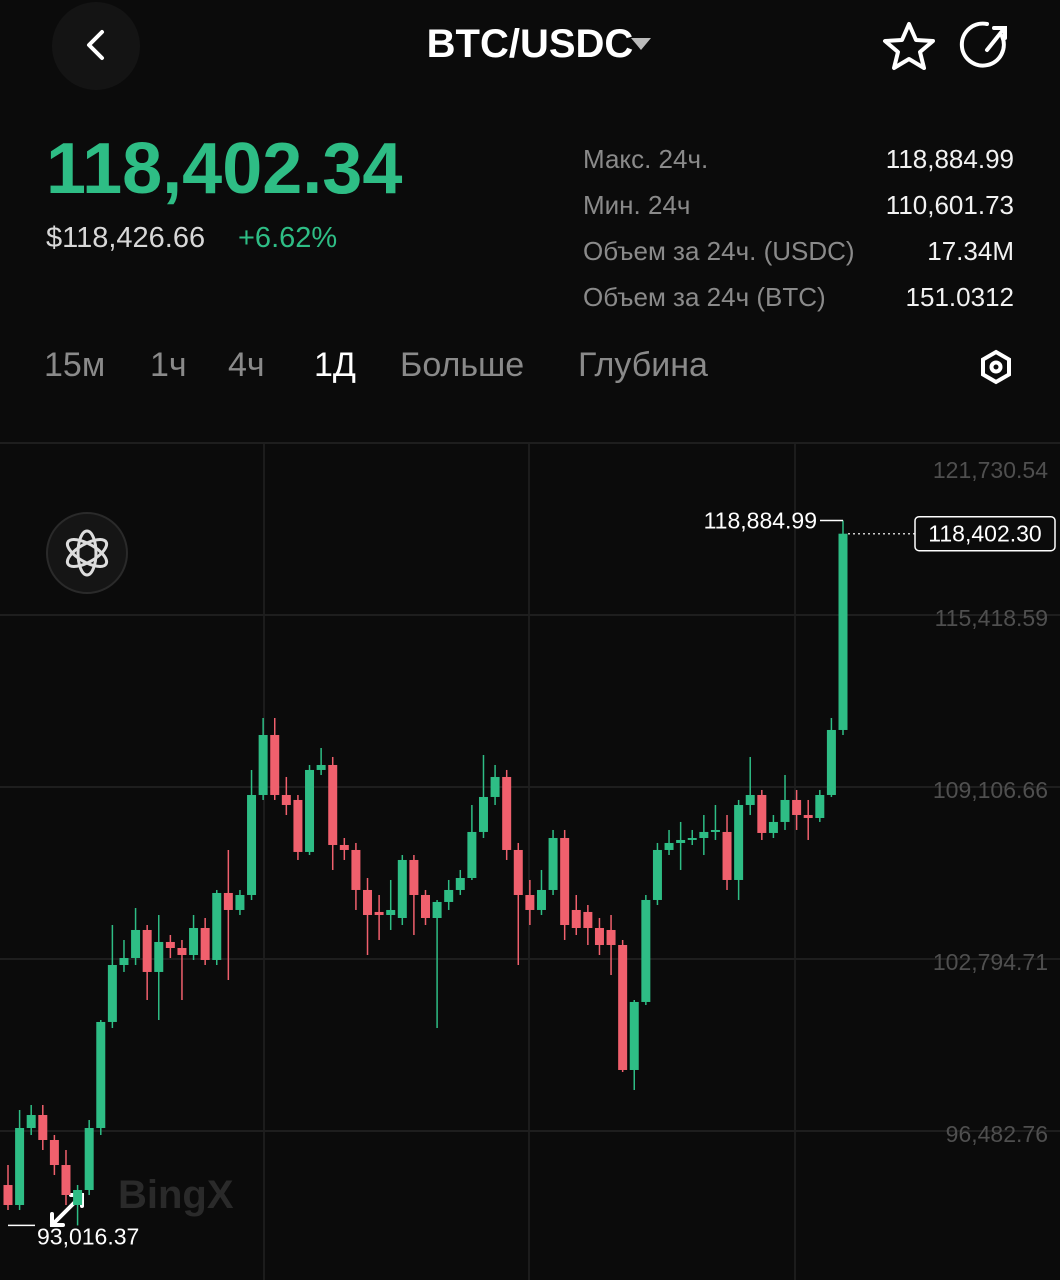  What do you see at coordinates (996, 367) in the screenshot?
I see `chart-settings` at bounding box center [996, 367].